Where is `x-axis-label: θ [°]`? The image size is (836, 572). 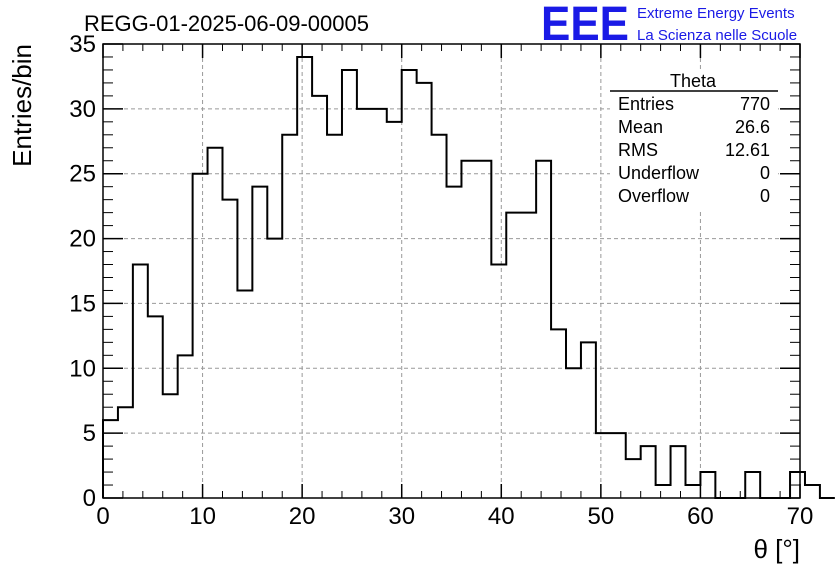
x-axis-label: θ [°] is located at coordinates (776, 549).